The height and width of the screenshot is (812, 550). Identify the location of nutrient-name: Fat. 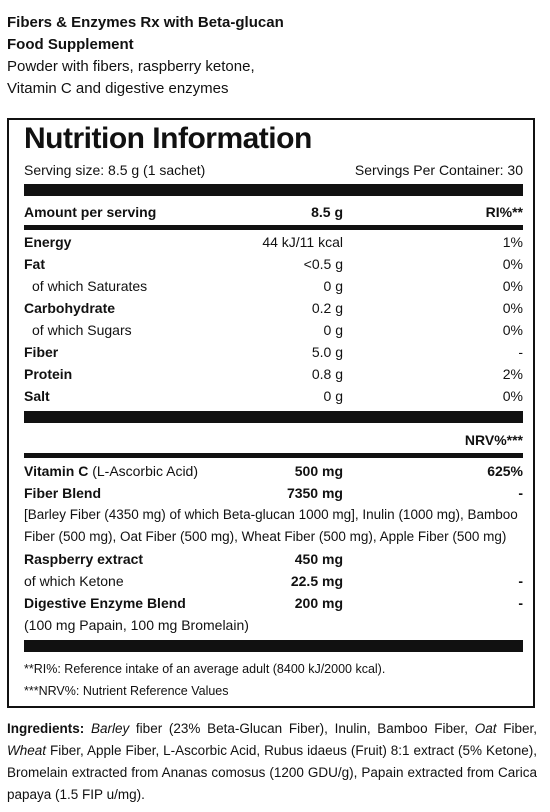
(34, 264).